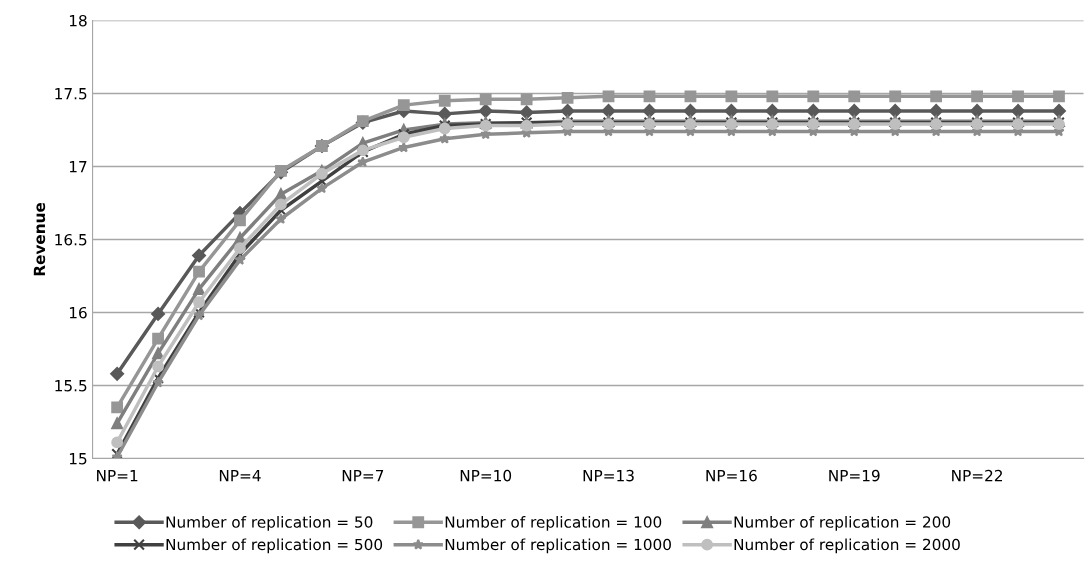 Image resolution: width=1089 pixels, height=584 pixels. I want to click on legend-label: Number of replication = 2000, so click(847, 546).